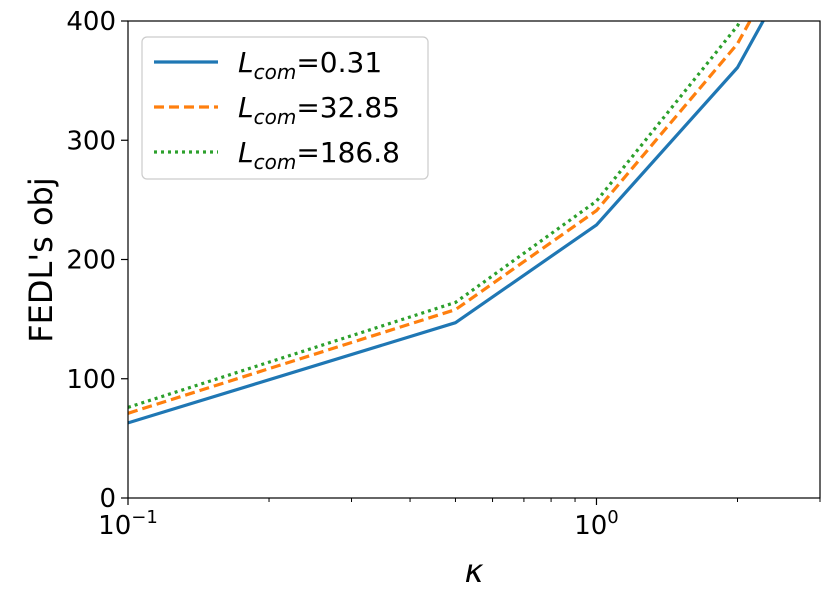 This screenshot has width=830, height=604. I want to click on y-tick-label: 300, so click(91, 141).